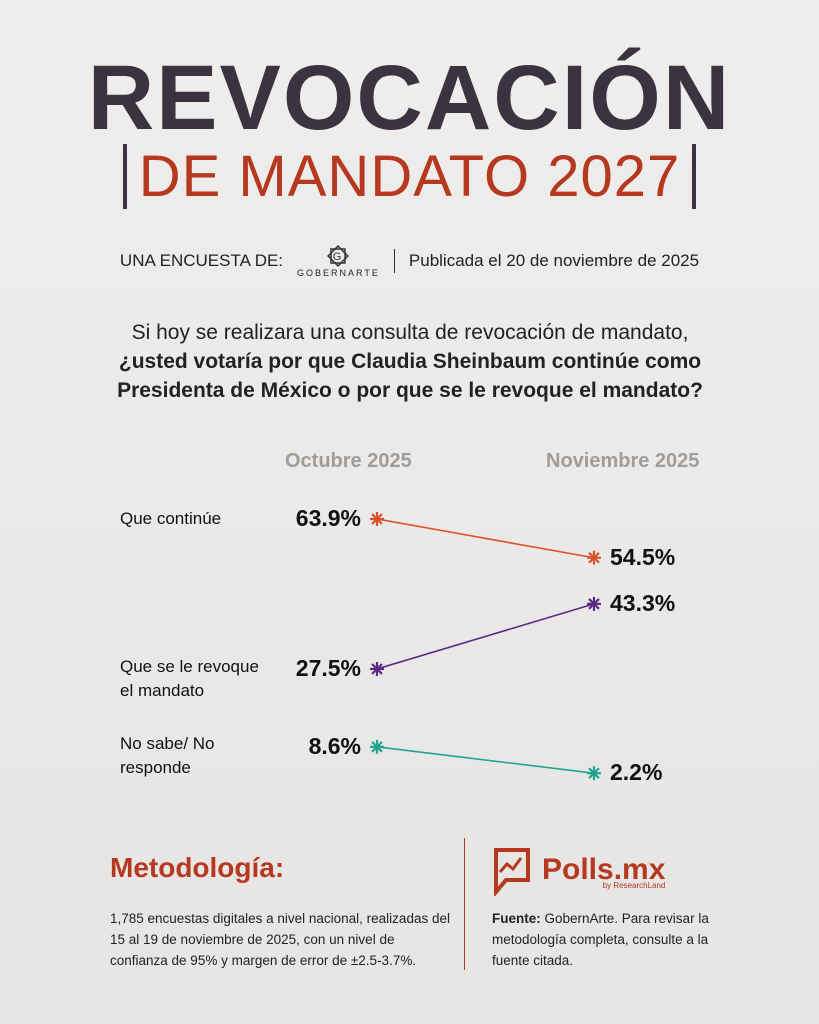  What do you see at coordinates (512, 872) in the screenshot?
I see `polls-chart-icon` at bounding box center [512, 872].